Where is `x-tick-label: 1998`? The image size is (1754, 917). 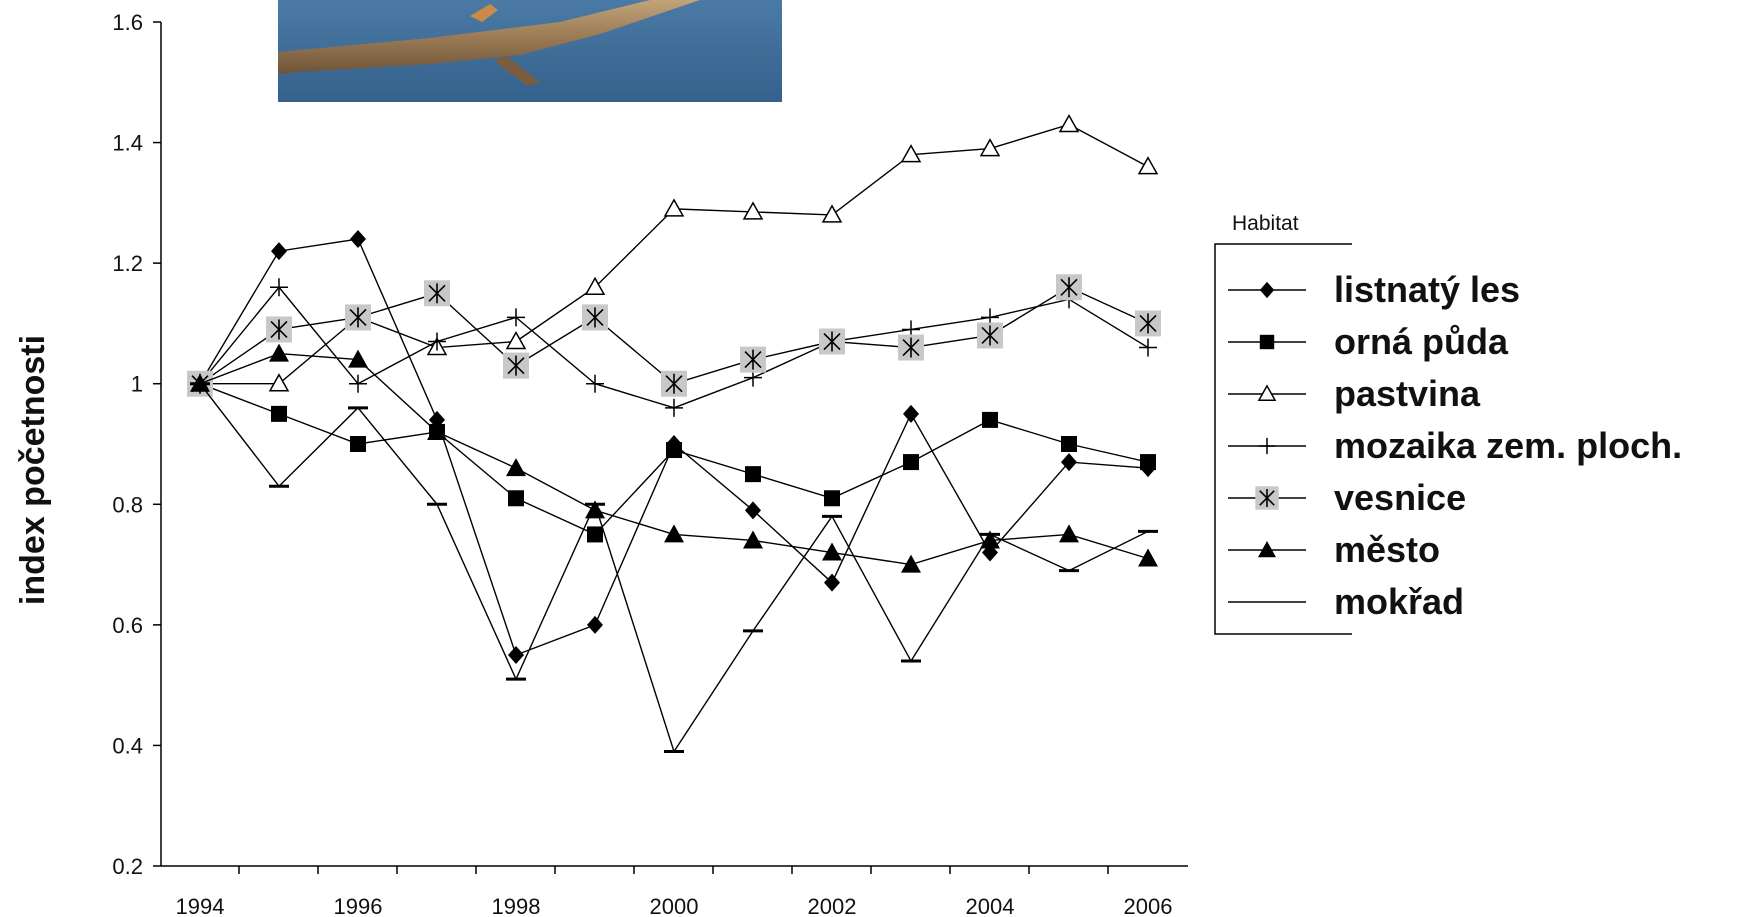
x-tick-label: 1998 is located at coordinates (516, 905).